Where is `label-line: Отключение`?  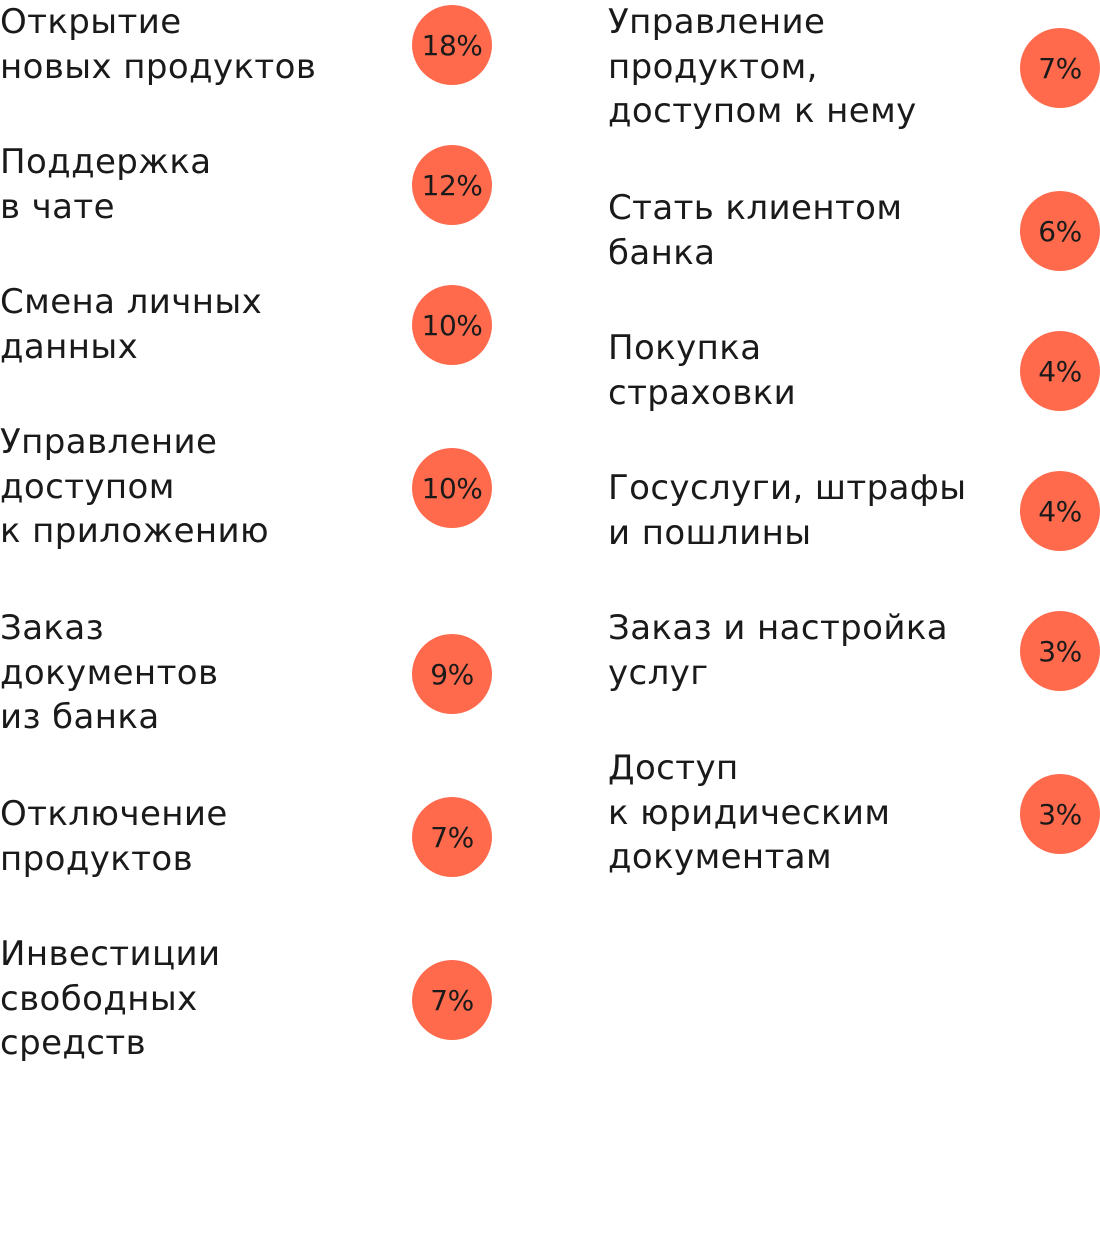 label-line: Отключение is located at coordinates (114, 814).